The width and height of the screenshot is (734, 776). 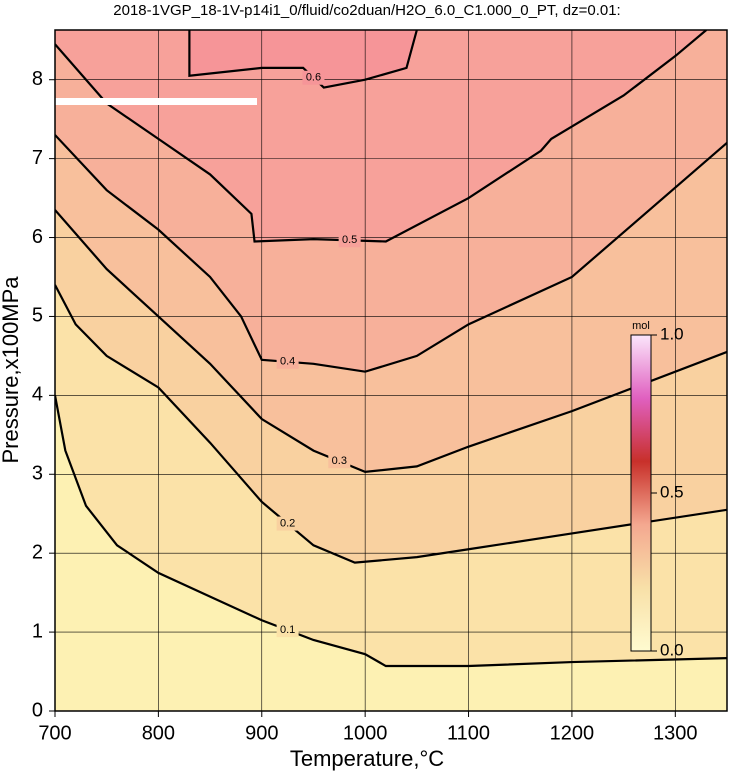 I want to click on y-tick-label: 6, so click(x=37, y=237).